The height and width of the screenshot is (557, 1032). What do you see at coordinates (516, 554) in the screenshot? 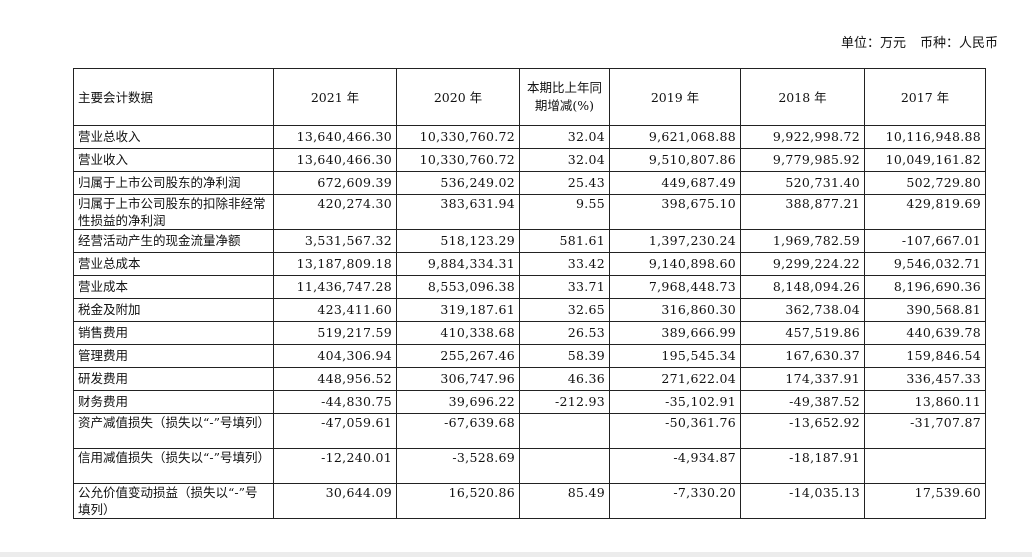
I see `bottom-strip` at bounding box center [516, 554].